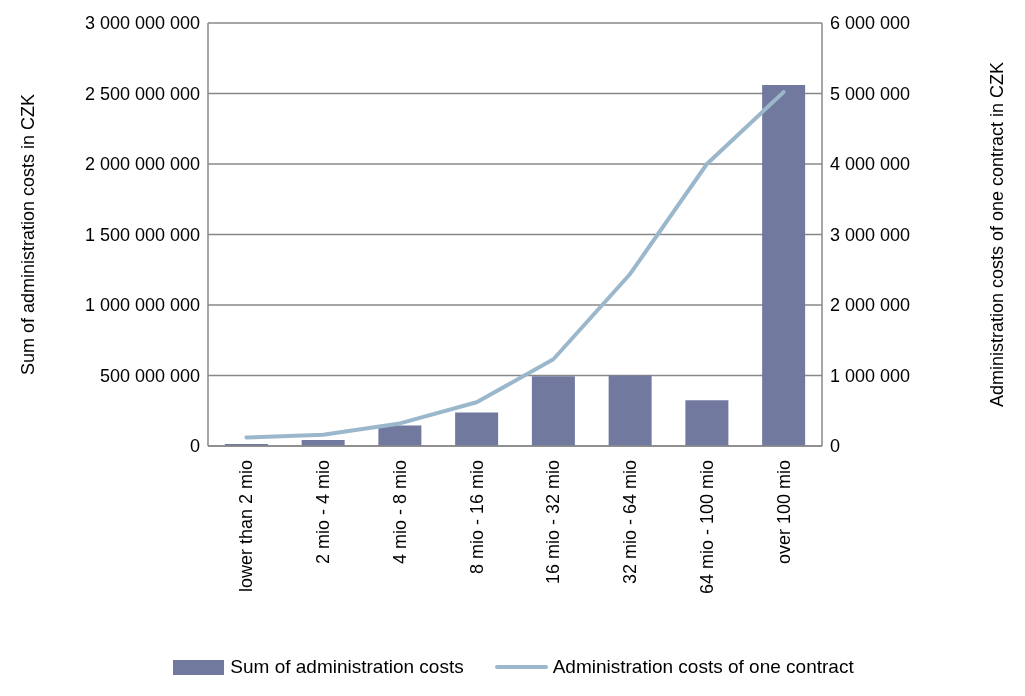 The width and height of the screenshot is (1025, 696). What do you see at coordinates (476, 517) in the screenshot?
I see `x-tick-label: 8 mio - 16 mio` at bounding box center [476, 517].